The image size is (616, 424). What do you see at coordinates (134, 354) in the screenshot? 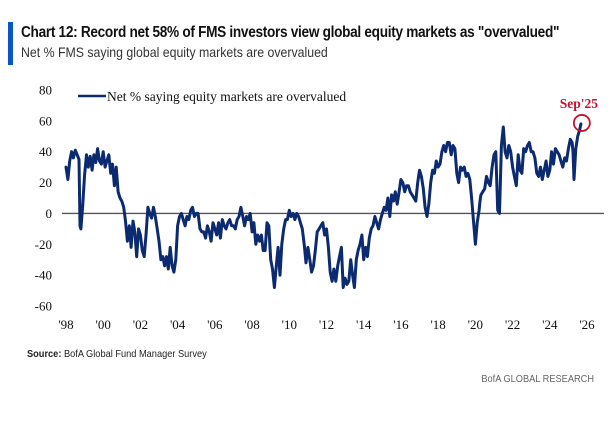
I see `source-text: BofA Global Fund Manager Survey` at bounding box center [134, 354].